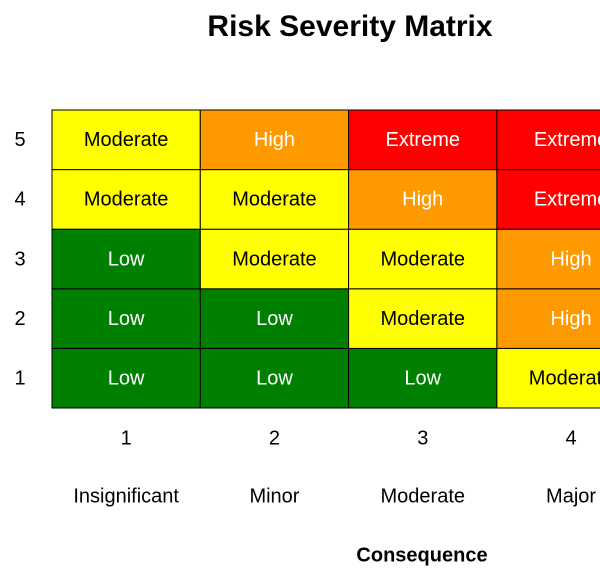 The height and width of the screenshot is (586, 600). Describe the element at coordinates (274, 496) in the screenshot. I see `x-category-name: Minor` at that location.